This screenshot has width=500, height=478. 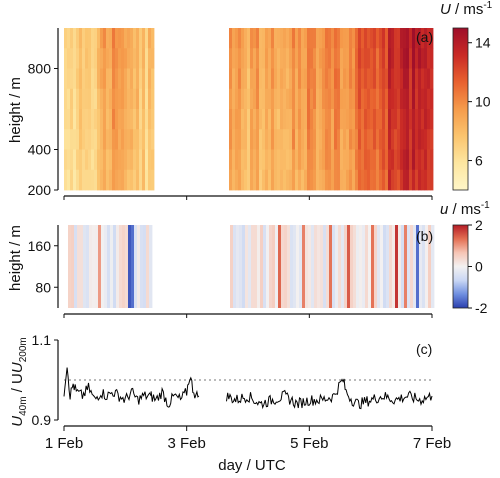 I want to click on x-axis: 1 Feb 3 Feb 5 Feb 7 Feb, so click(x=248, y=438).